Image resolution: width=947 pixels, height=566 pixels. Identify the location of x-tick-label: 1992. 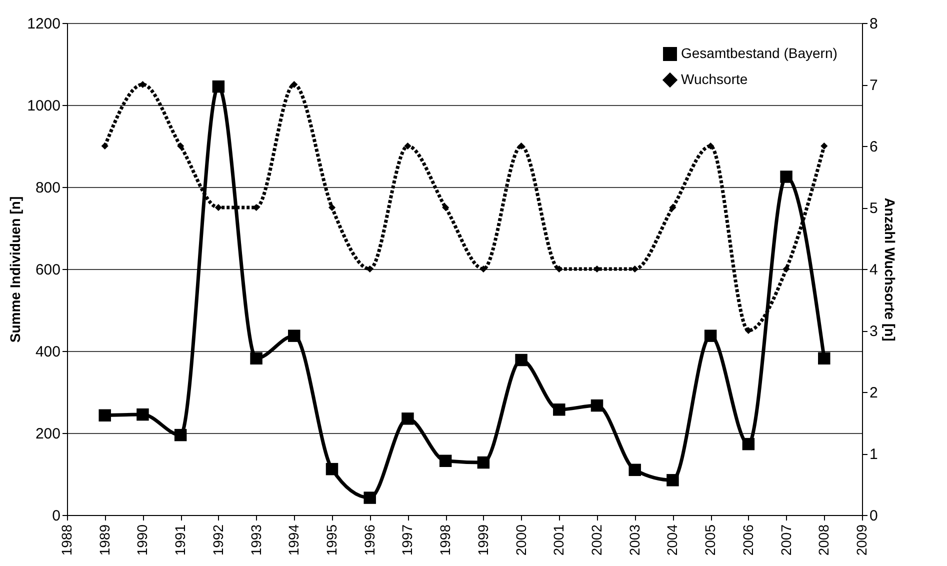
(218, 540).